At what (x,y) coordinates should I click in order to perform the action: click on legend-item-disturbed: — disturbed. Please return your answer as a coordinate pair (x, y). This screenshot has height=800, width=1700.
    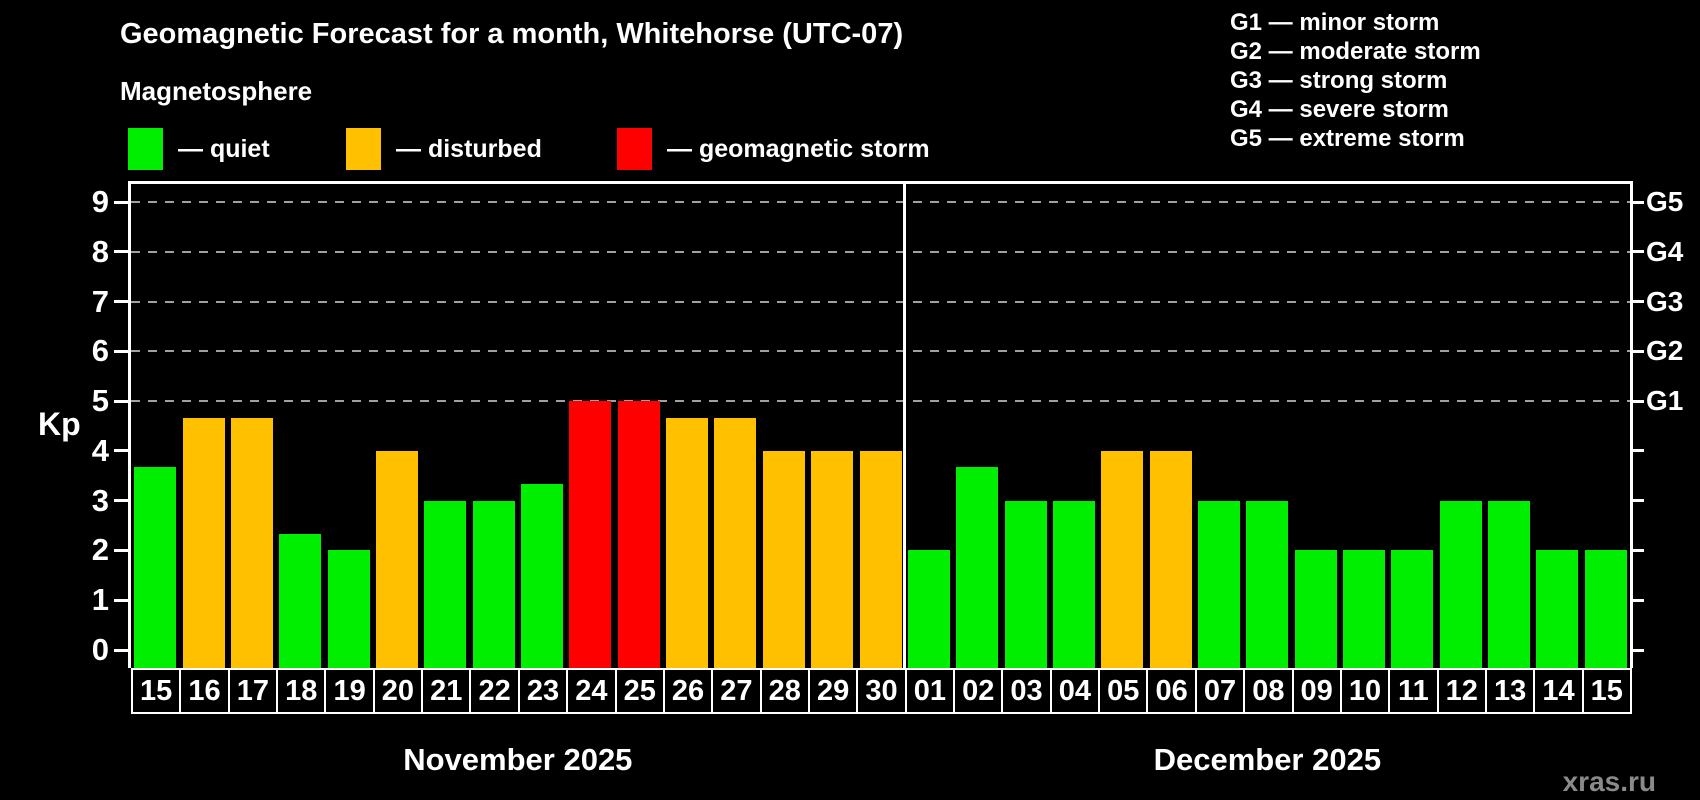
    Looking at the image, I should click on (444, 149).